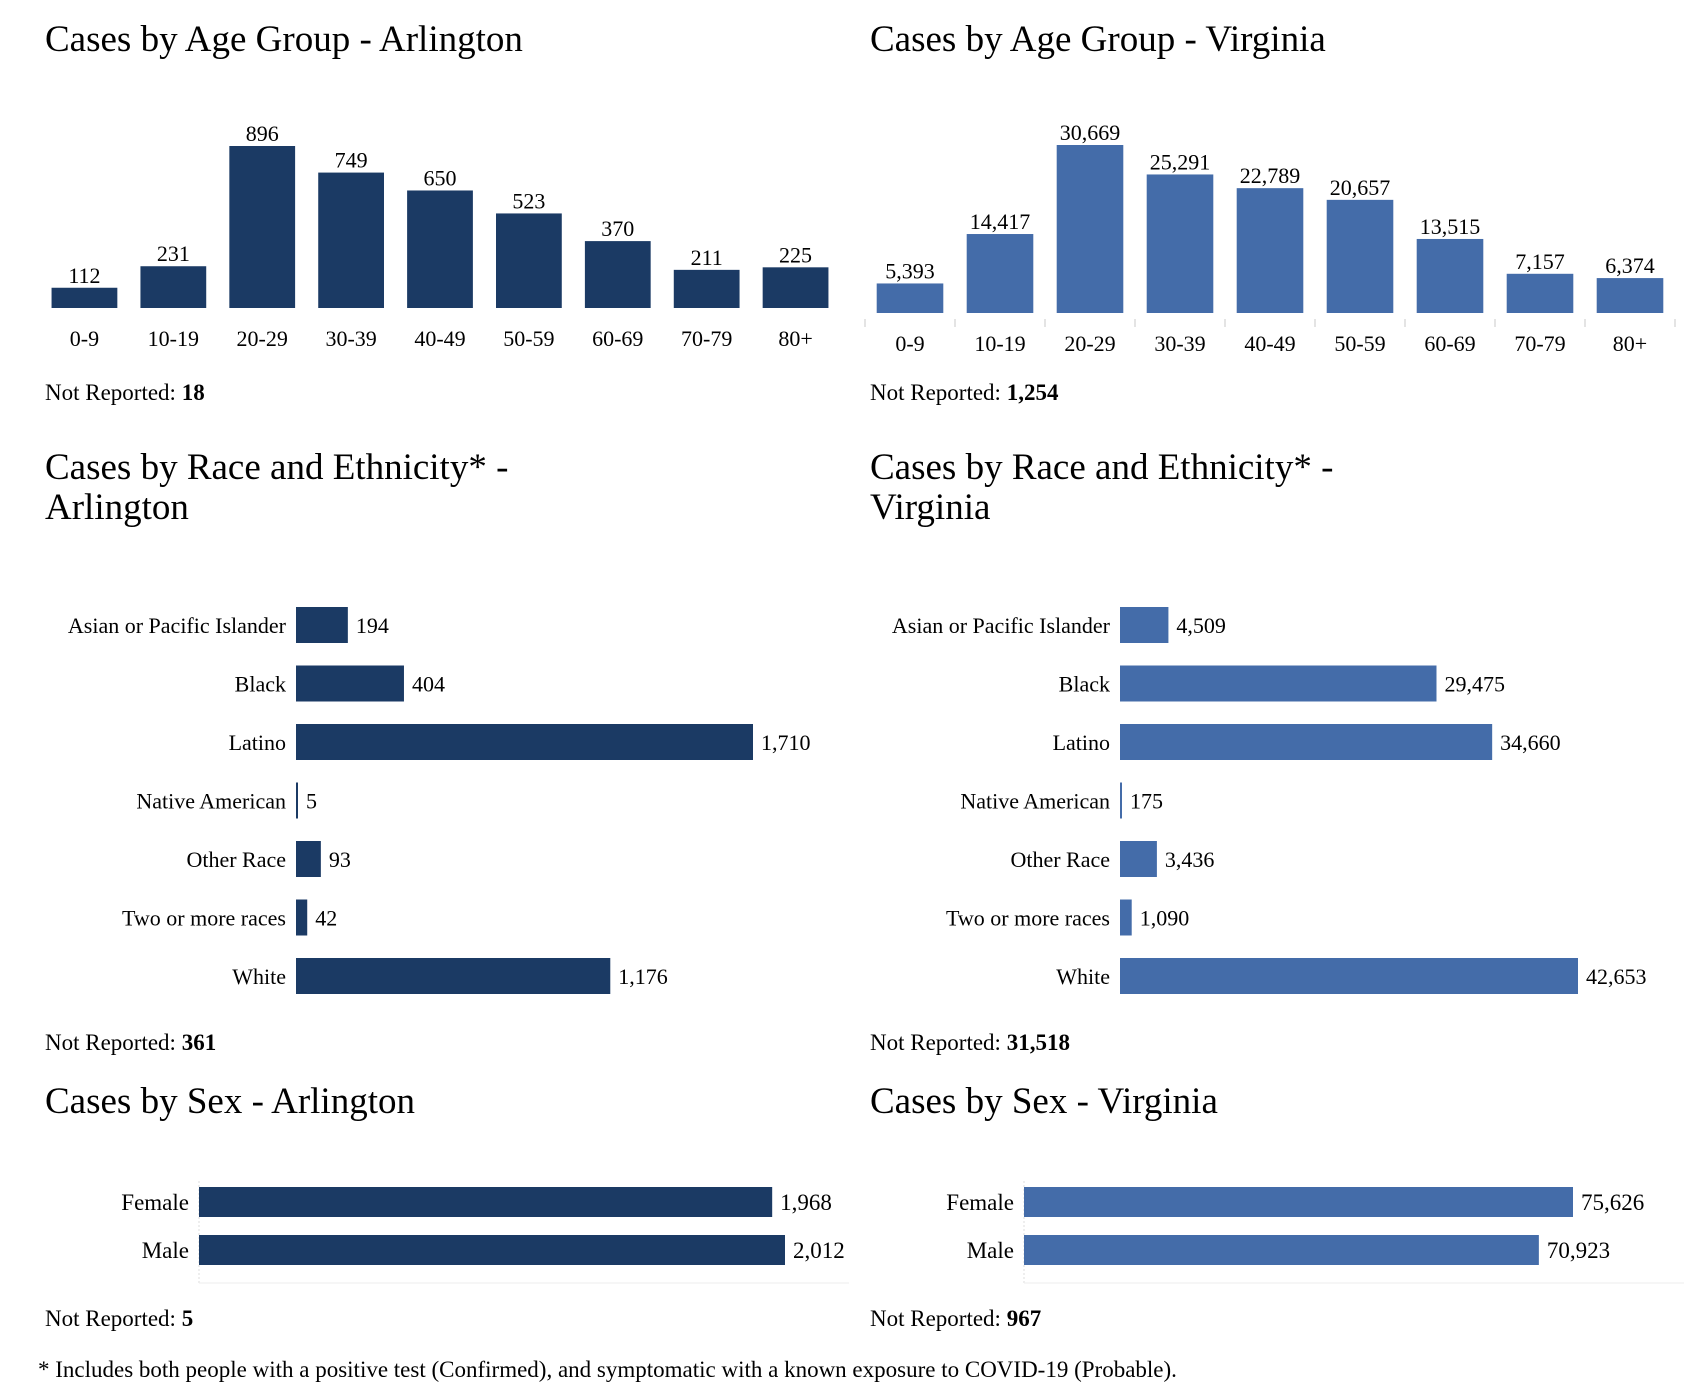 This screenshot has width=1700, height=1400. What do you see at coordinates (1540, 261) in the screenshot?
I see `data-label: 7,157` at bounding box center [1540, 261].